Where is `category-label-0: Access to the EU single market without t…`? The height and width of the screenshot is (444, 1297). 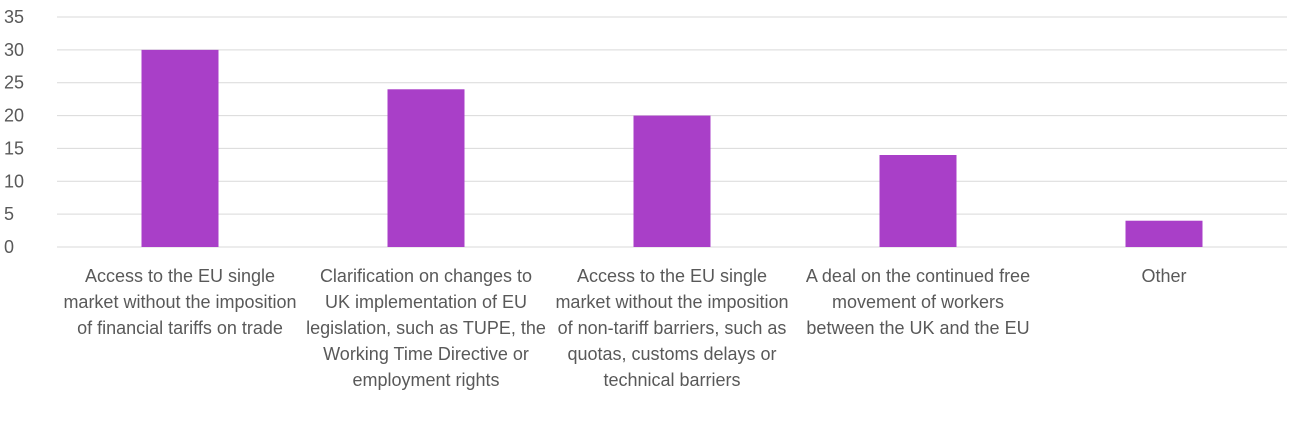 category-label-0: Access to the EU single market without t… is located at coordinates (180, 302).